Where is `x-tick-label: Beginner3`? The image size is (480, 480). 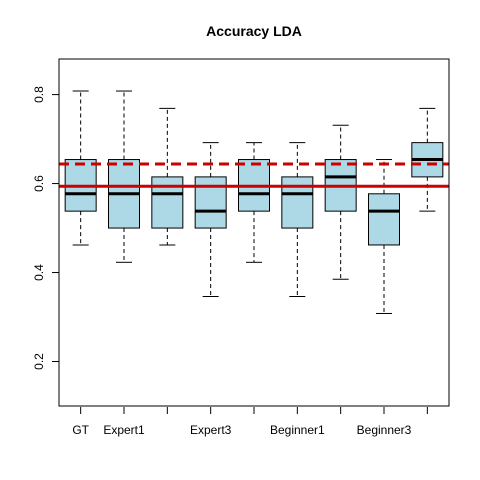 x-tick-label: Beginner3 is located at coordinates (384, 430).